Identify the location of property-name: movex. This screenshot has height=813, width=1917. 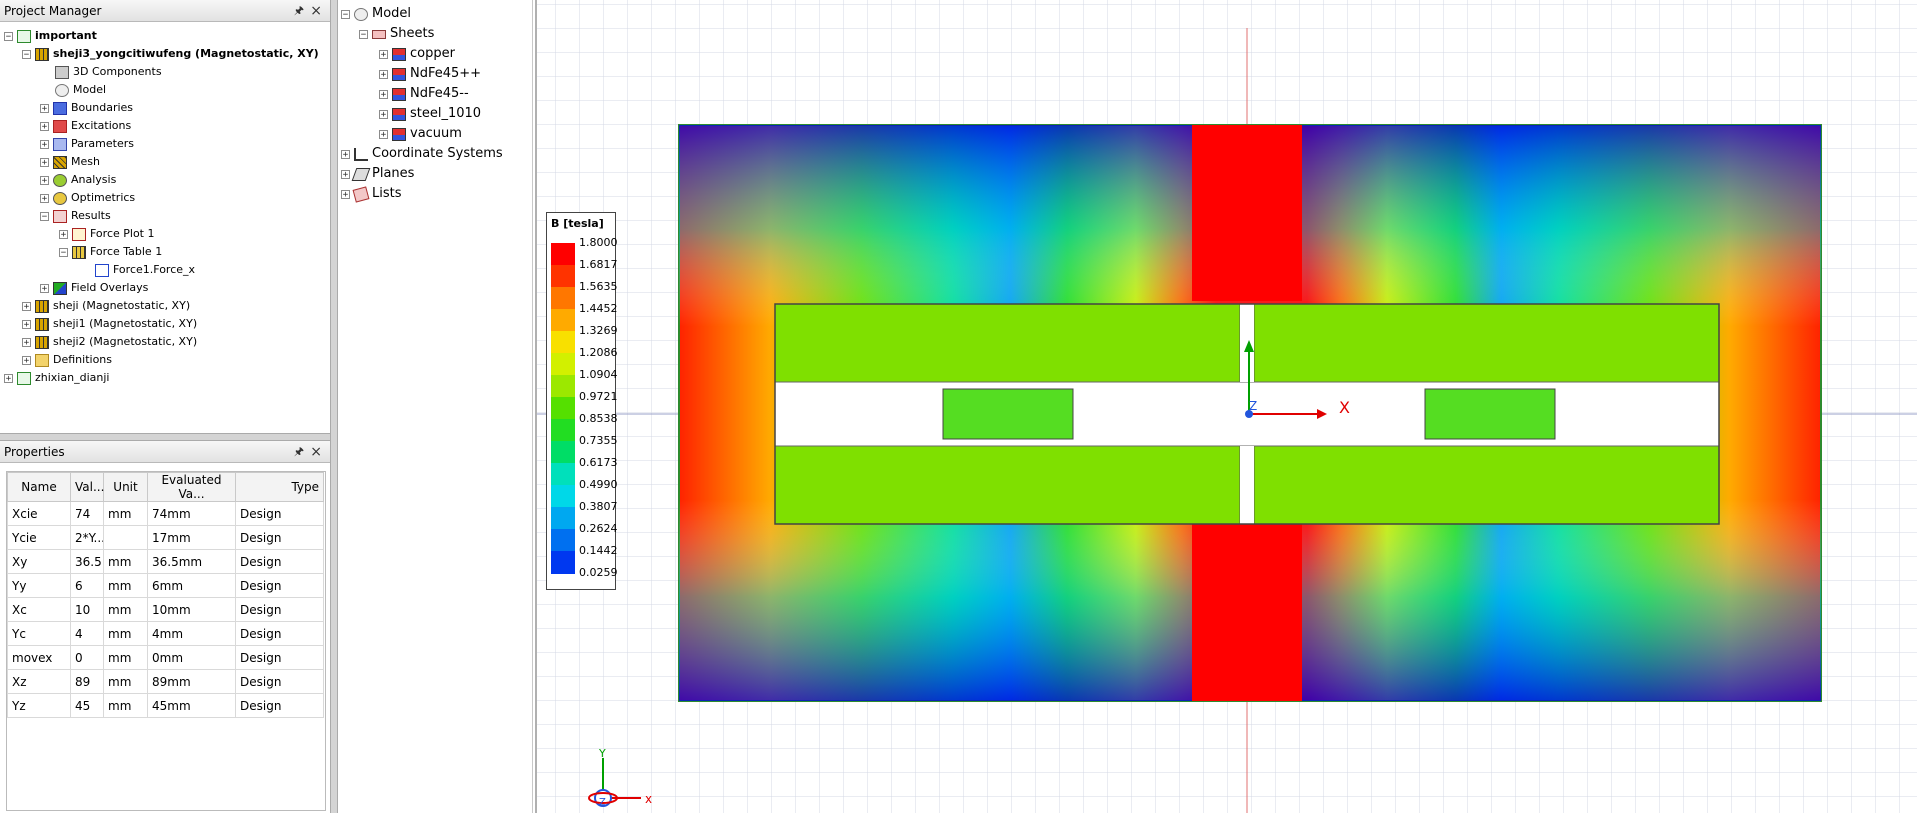
(39, 657).